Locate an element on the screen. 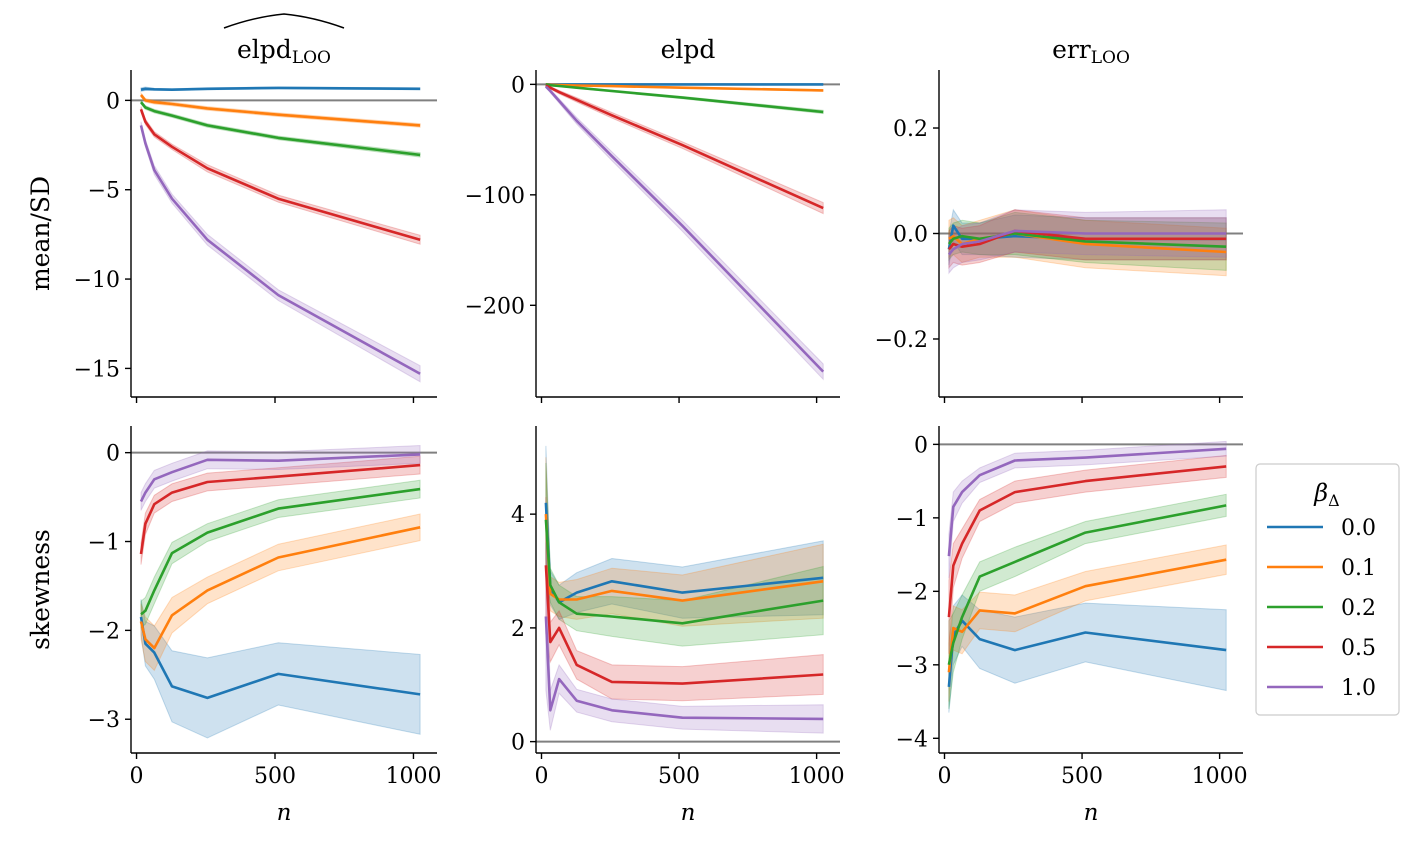 The width and height of the screenshot is (1412, 847). y-tick-label: −0.2 is located at coordinates (901, 340).